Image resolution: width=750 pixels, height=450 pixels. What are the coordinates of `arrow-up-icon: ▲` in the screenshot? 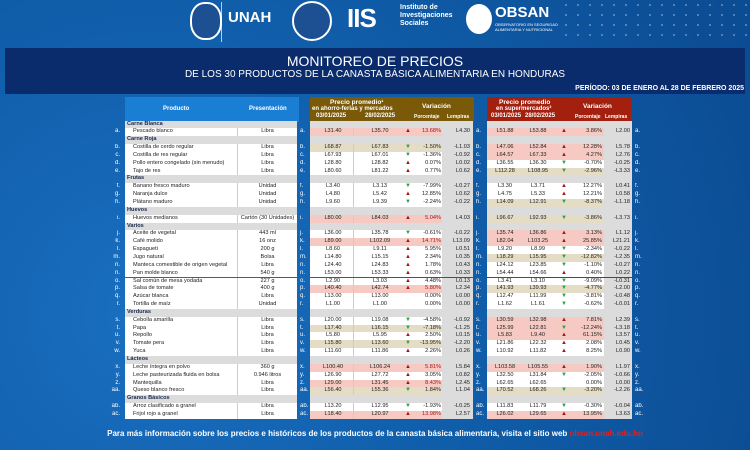 It's located at (408, 351).